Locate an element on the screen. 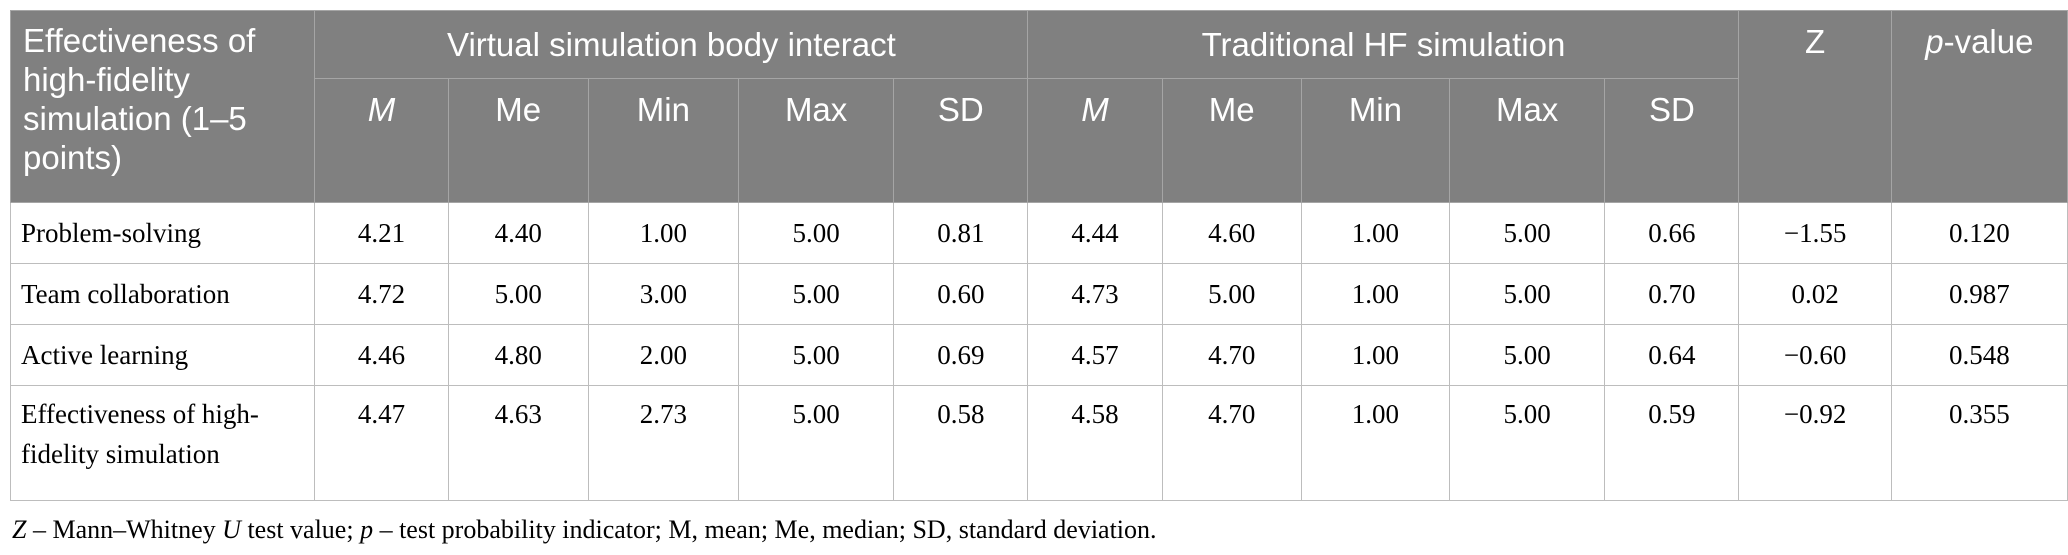 The image size is (2068, 555). table-cell: 4.47 is located at coordinates (381, 443).